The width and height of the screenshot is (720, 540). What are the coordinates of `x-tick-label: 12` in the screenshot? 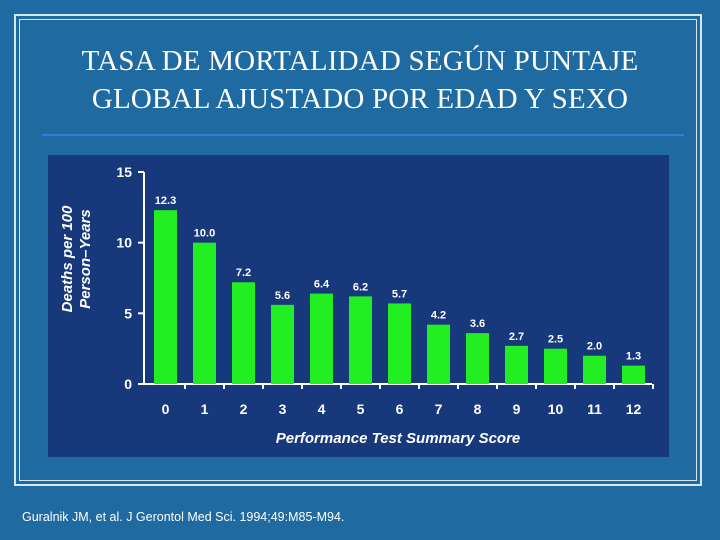 It's located at (634, 409).